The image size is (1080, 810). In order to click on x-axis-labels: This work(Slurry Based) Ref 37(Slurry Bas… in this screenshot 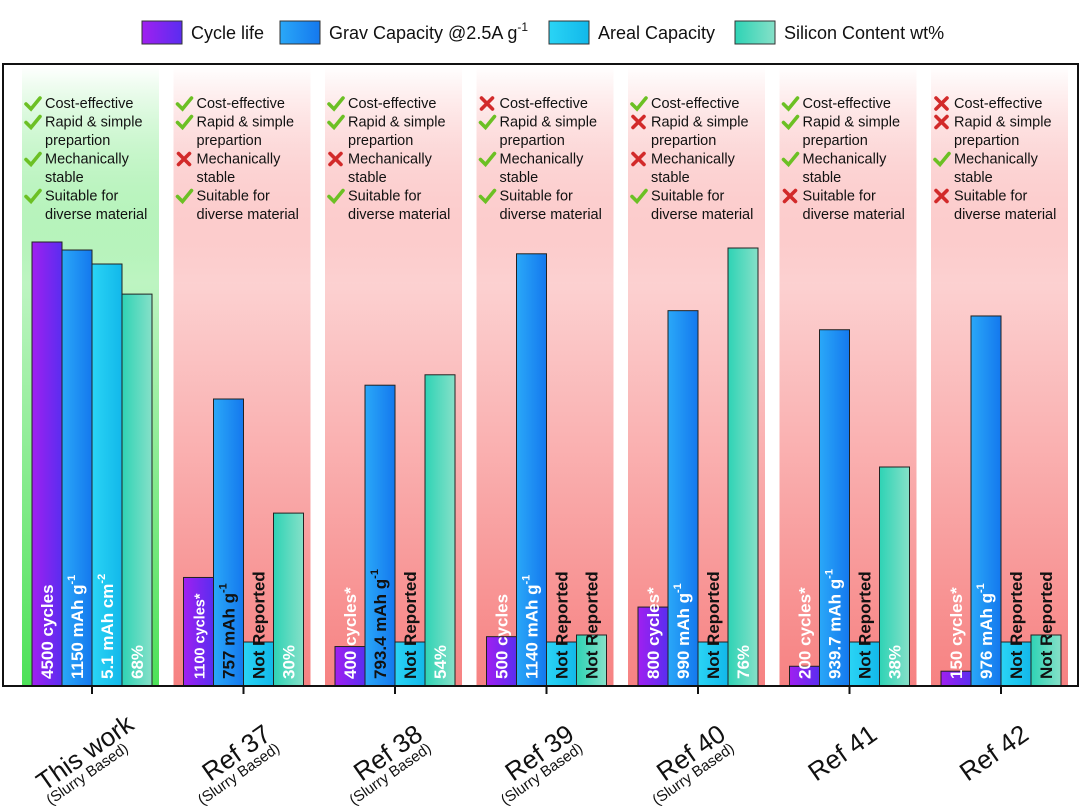, I will do `click(532, 758)`.